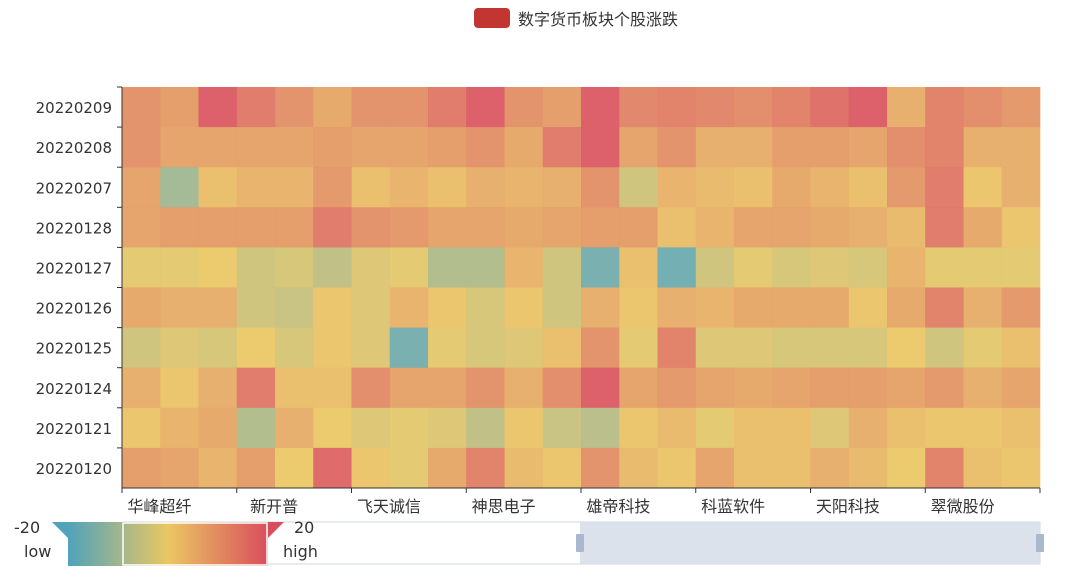  Describe the element at coordinates (504, 506) in the screenshot. I see `x-axis-label: 神思电子` at that location.